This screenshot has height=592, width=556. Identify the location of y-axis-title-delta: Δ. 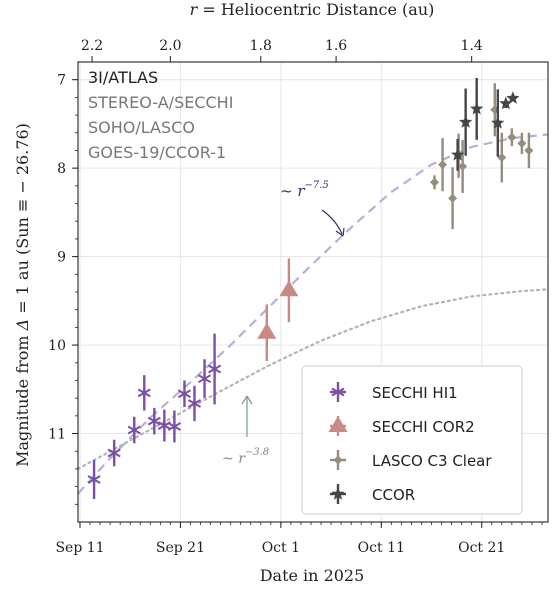
(22, 325).